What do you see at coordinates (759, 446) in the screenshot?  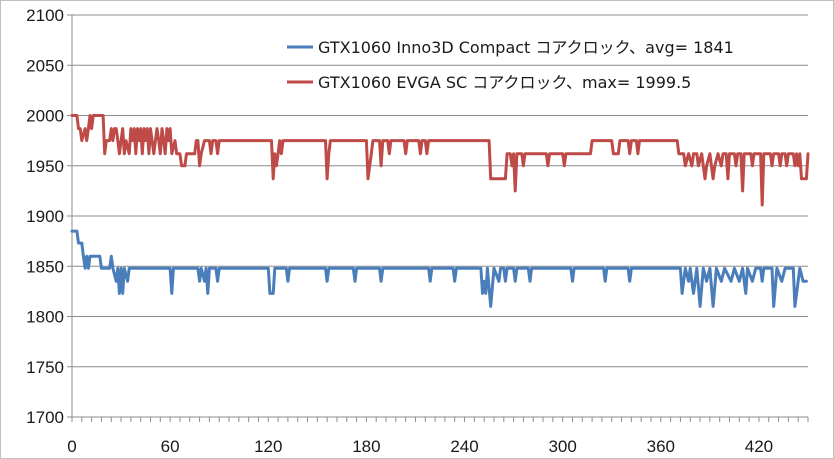 I see `x-tick-label: 420` at bounding box center [759, 446].